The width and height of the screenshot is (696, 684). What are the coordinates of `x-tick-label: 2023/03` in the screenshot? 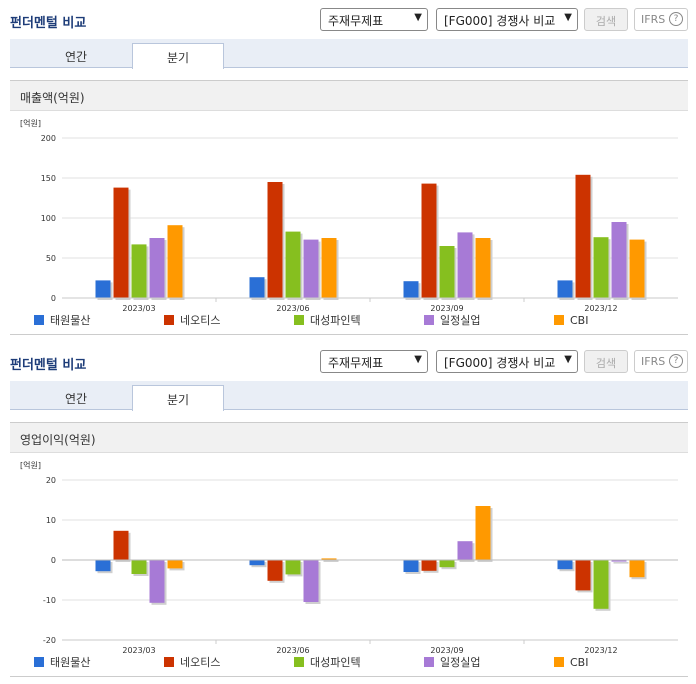 It's located at (138, 308).